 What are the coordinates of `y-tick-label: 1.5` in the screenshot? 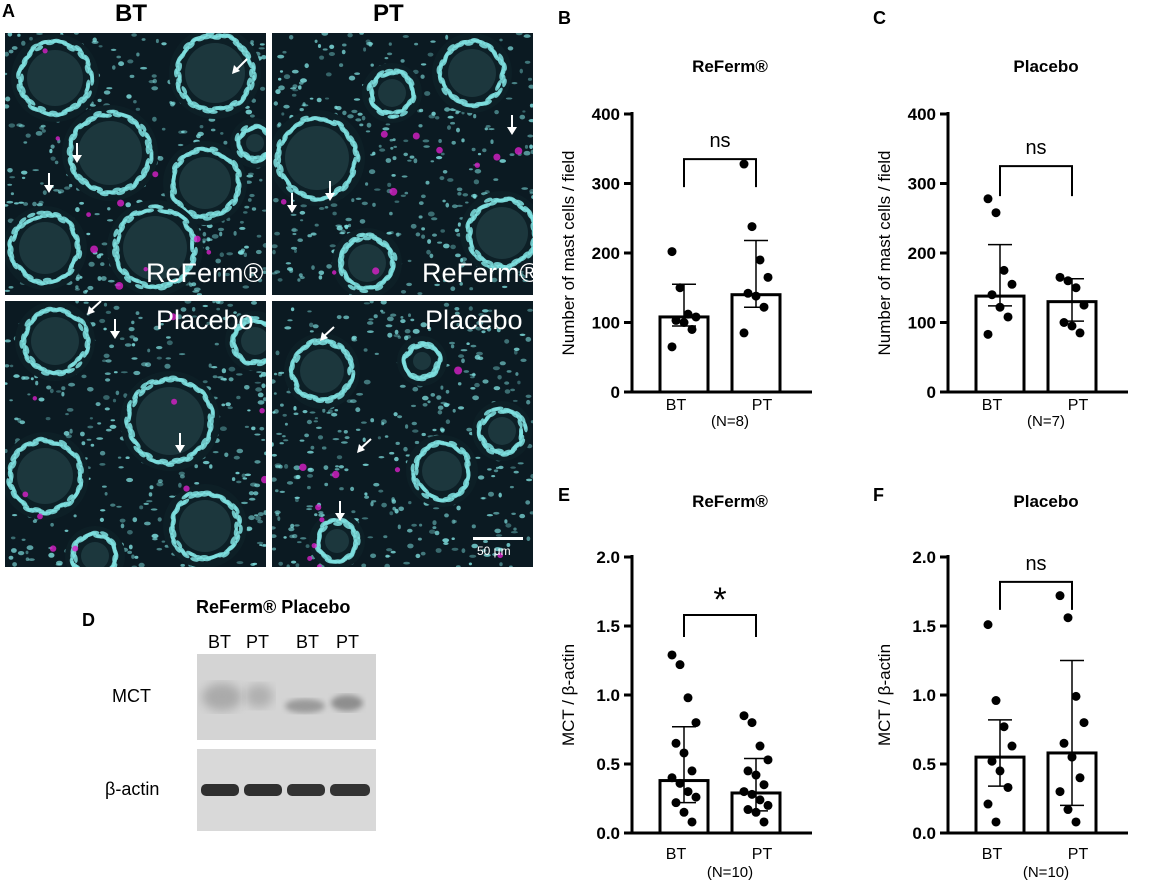 It's located at (608, 626).